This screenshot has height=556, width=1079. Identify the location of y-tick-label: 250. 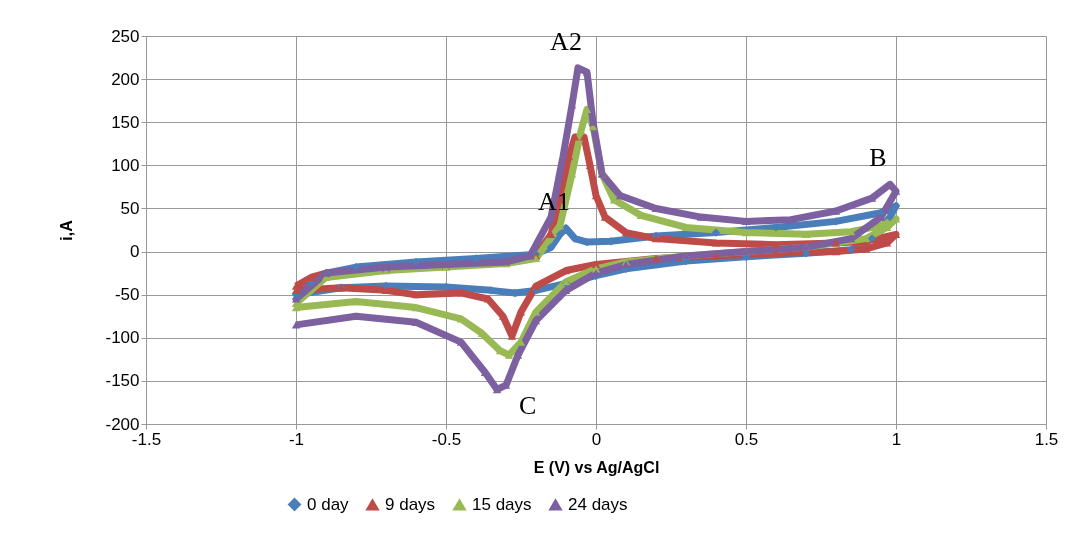
(125, 36).